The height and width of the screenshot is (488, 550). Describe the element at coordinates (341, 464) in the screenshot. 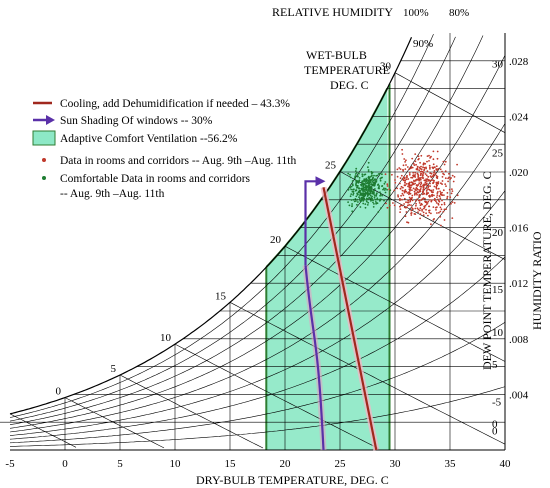

I see `x-tick-label: 25` at that location.